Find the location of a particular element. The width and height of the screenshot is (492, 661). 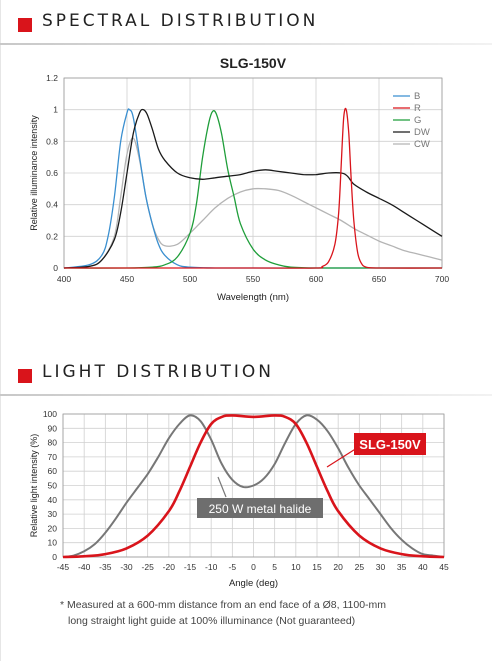

x-tick-label: -10 is located at coordinates (211, 567).